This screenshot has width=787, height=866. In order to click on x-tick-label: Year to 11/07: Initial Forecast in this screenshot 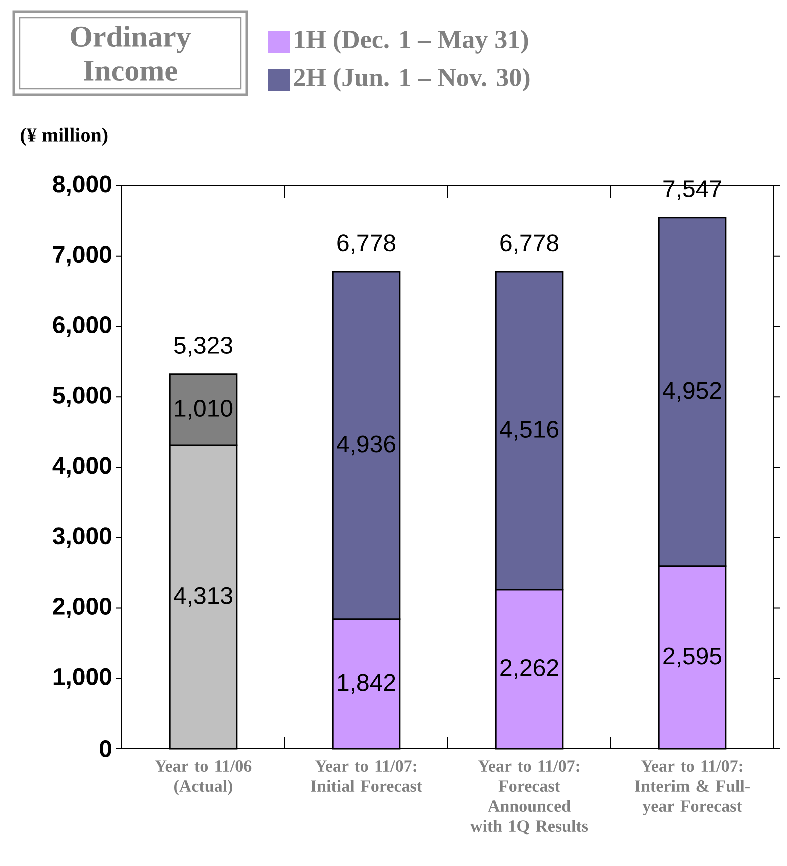, I will do `click(366, 776)`.